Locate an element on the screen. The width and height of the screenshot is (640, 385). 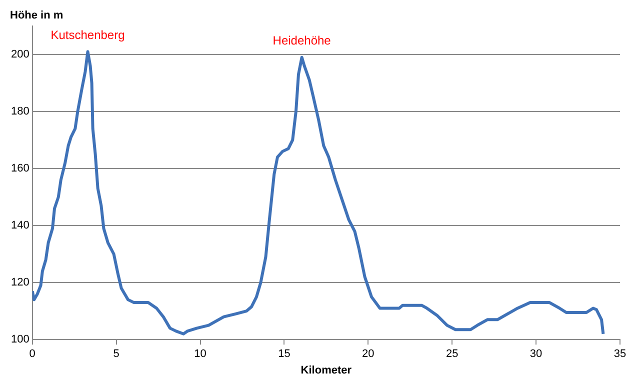
y-tick-label: 120 is located at coordinates (20, 282).